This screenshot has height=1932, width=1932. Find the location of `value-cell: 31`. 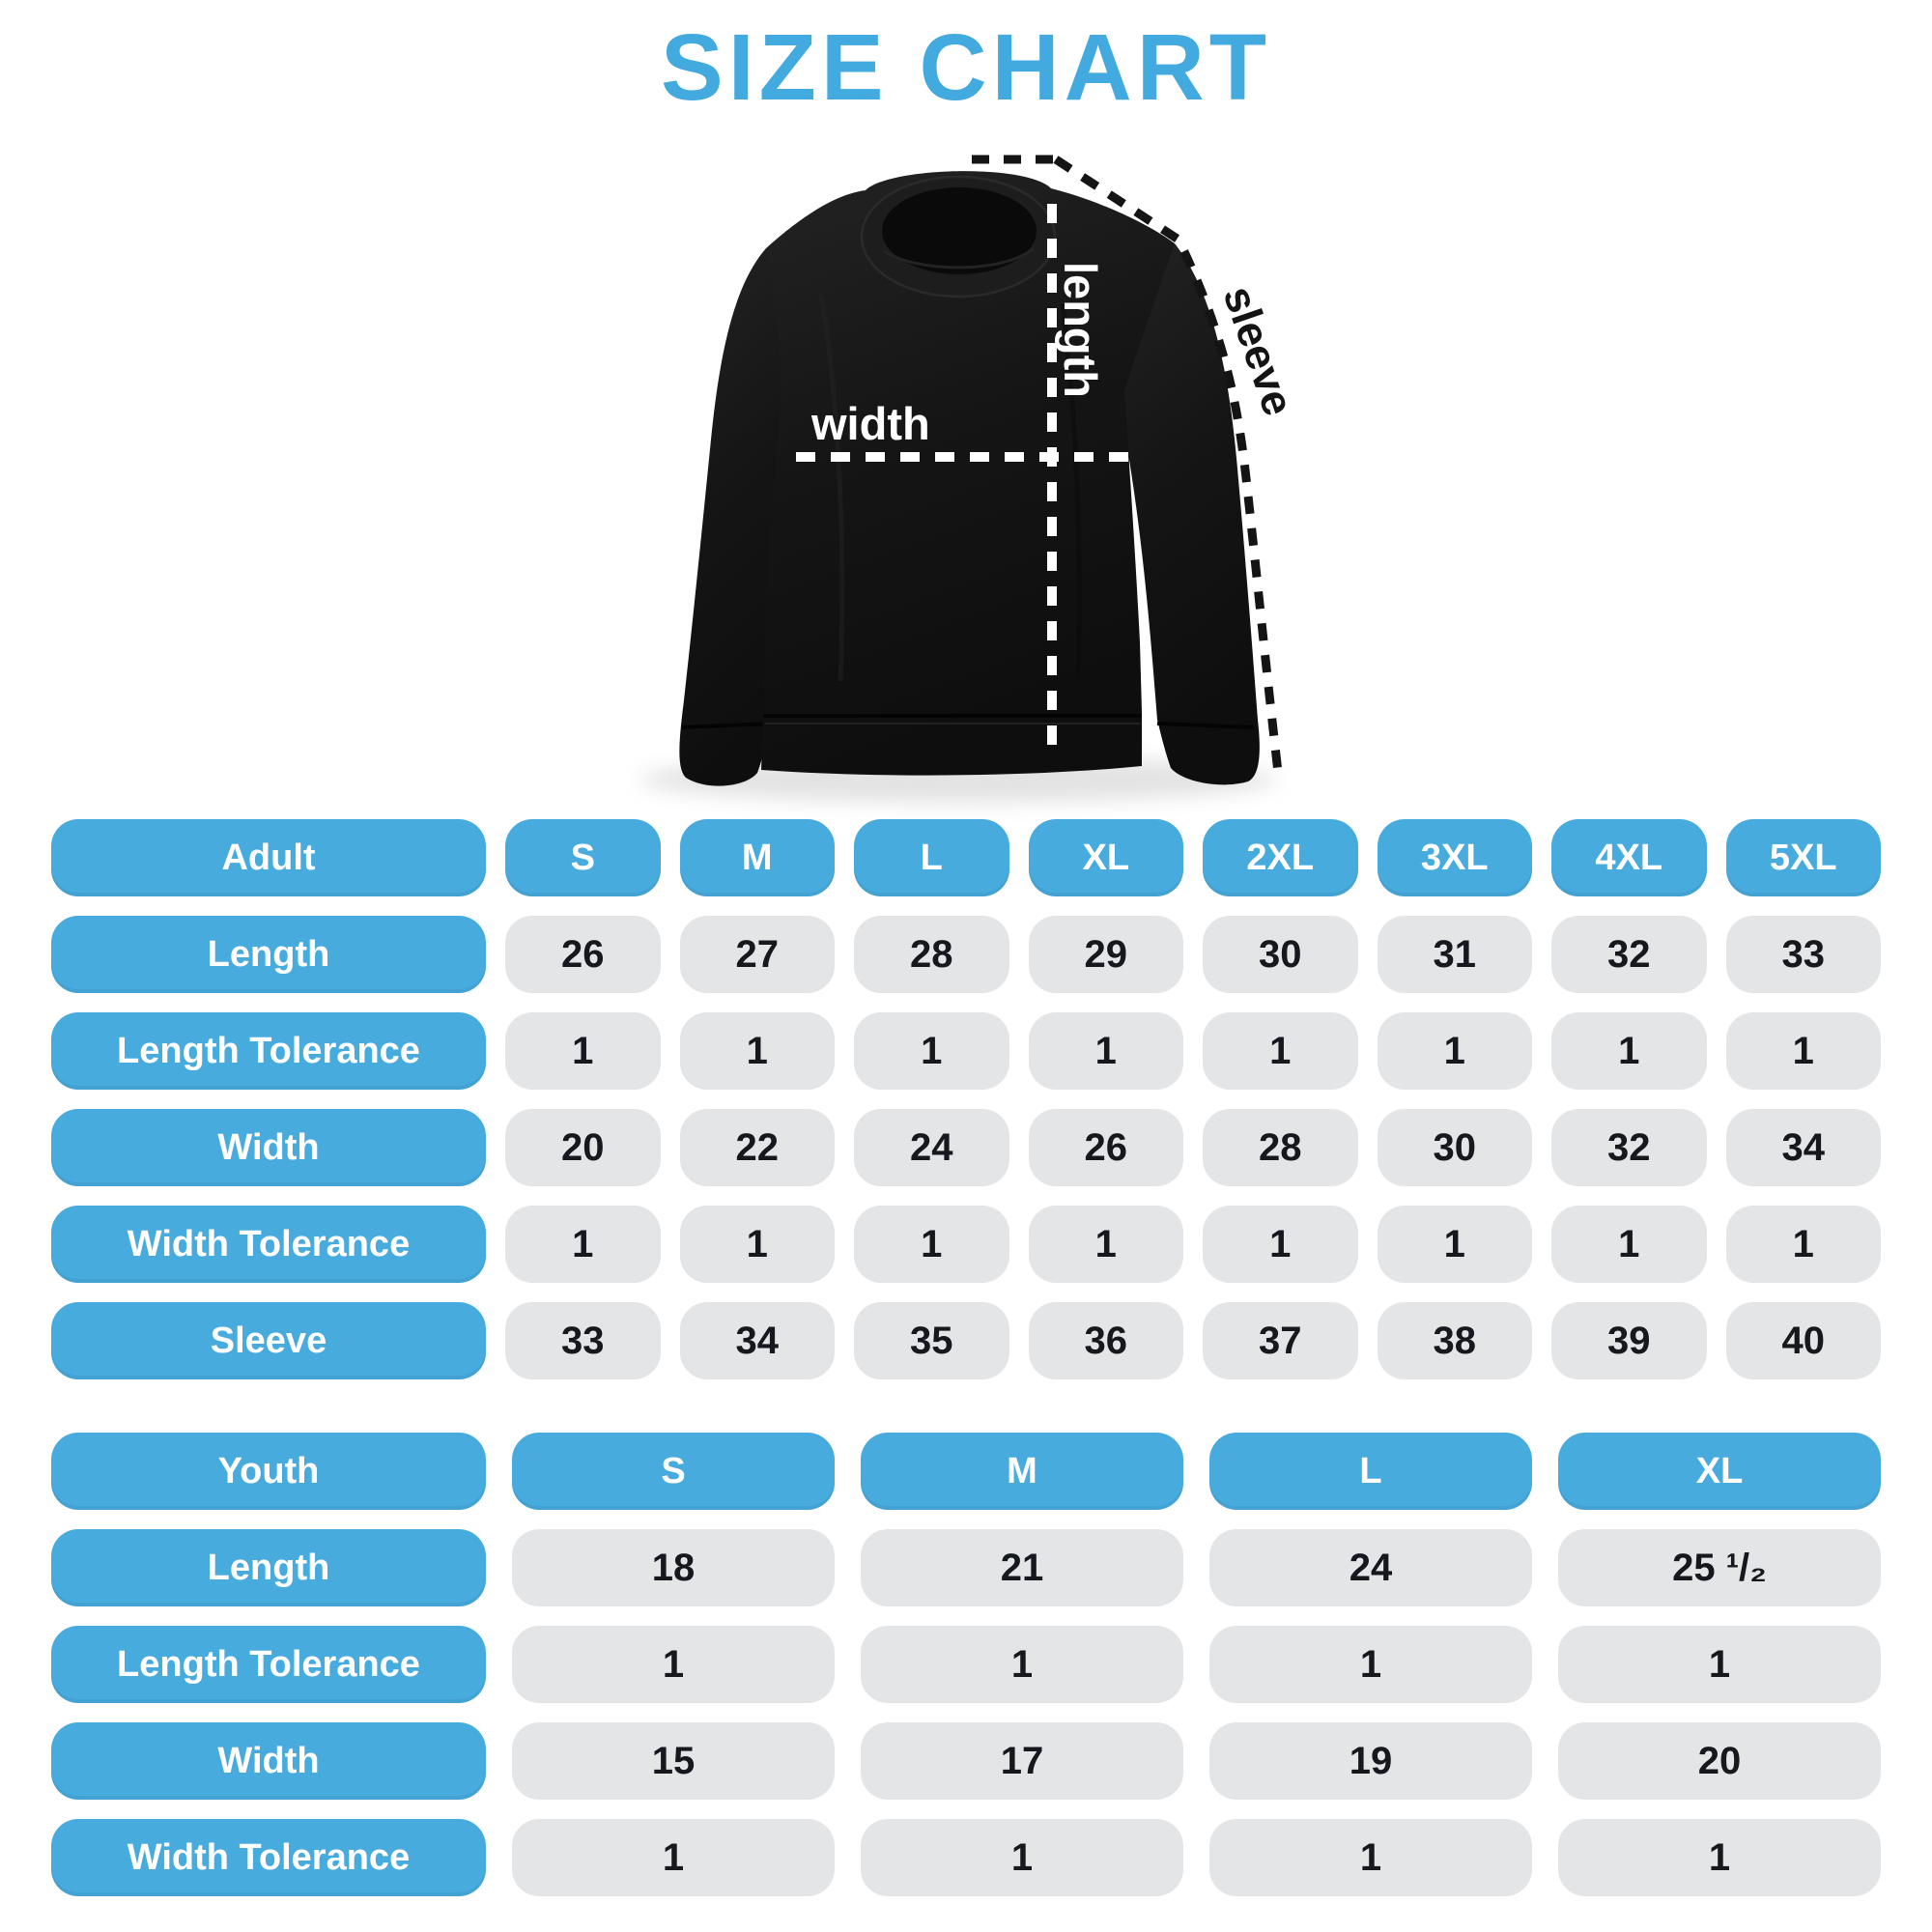

value-cell: 31 is located at coordinates (1454, 954).